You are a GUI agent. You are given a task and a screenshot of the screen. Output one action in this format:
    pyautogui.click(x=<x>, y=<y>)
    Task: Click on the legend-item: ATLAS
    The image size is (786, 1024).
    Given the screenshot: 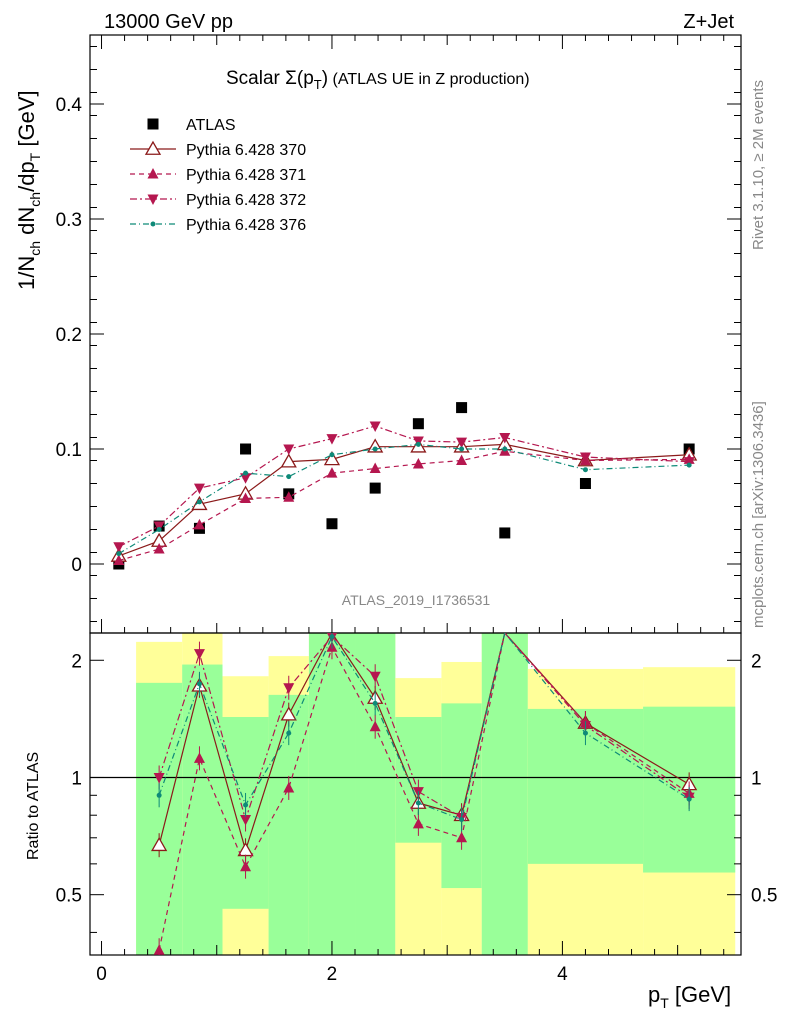 What is the action you would take?
    pyautogui.click(x=191, y=125)
    